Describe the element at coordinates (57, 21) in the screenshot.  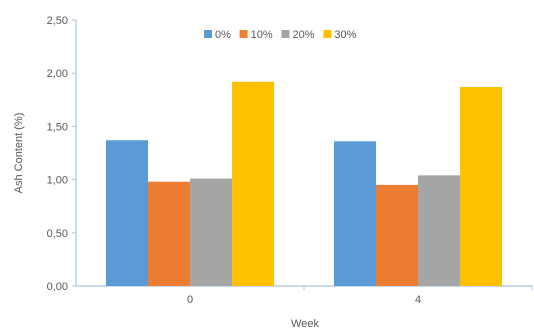
I see `y-tick-label: 2,50` at that location.